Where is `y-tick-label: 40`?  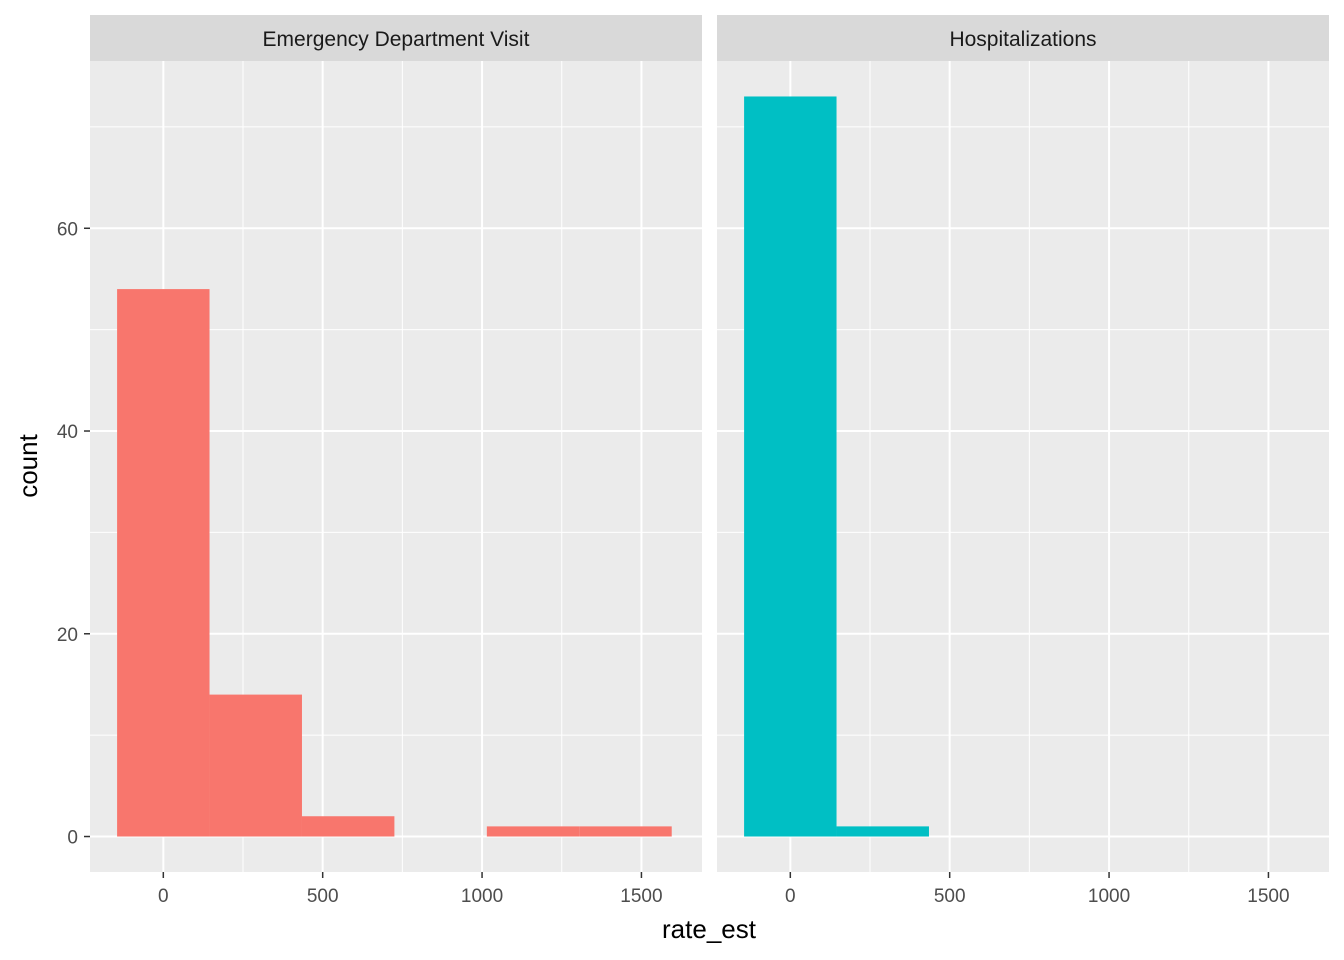 y-tick-label: 40 is located at coordinates (67, 432).